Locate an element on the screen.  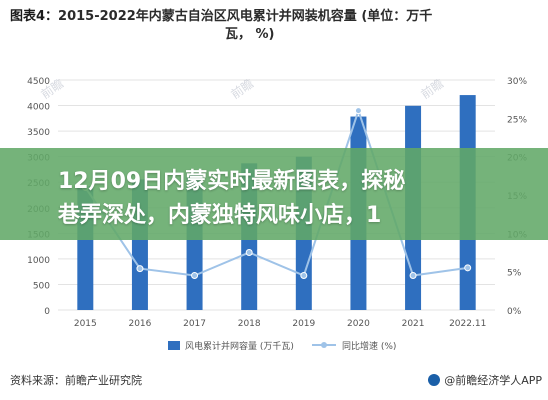
title-prefix: 图表4： is located at coordinates (34, 16).